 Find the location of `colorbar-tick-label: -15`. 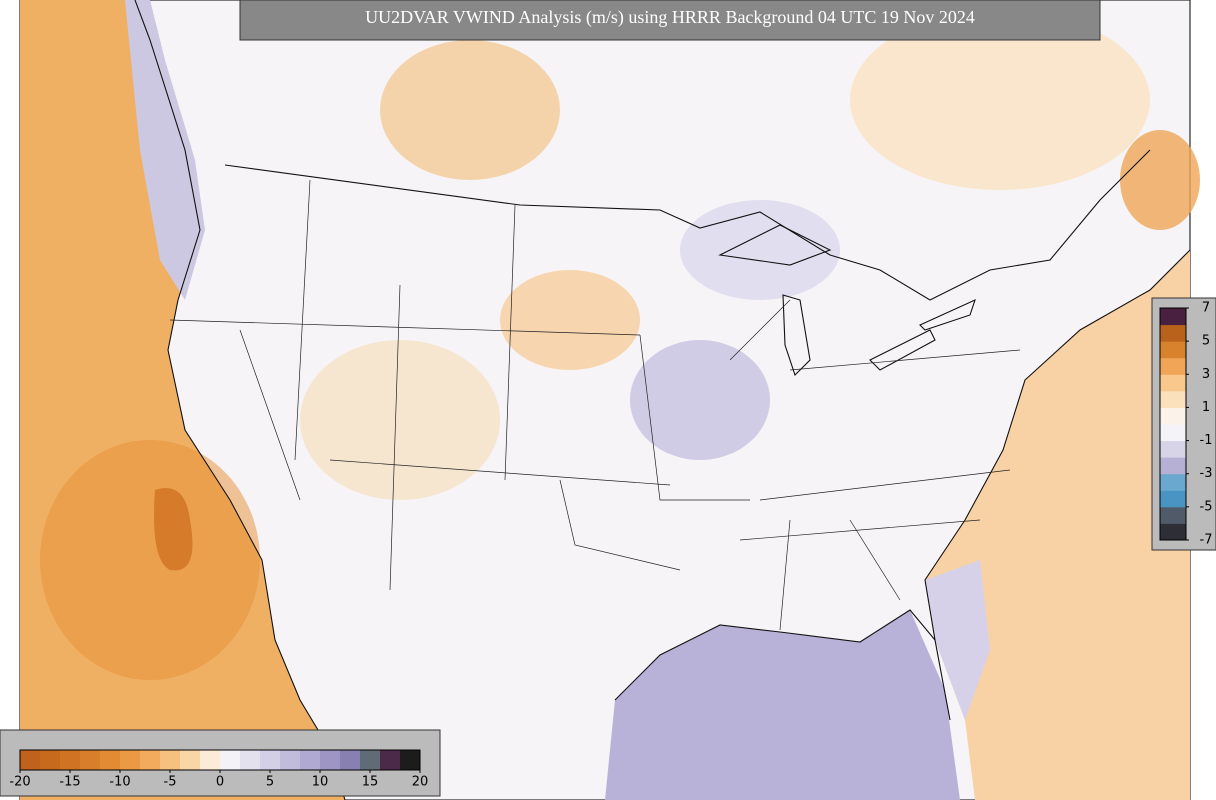

colorbar-tick-label: -15 is located at coordinates (69, 782).